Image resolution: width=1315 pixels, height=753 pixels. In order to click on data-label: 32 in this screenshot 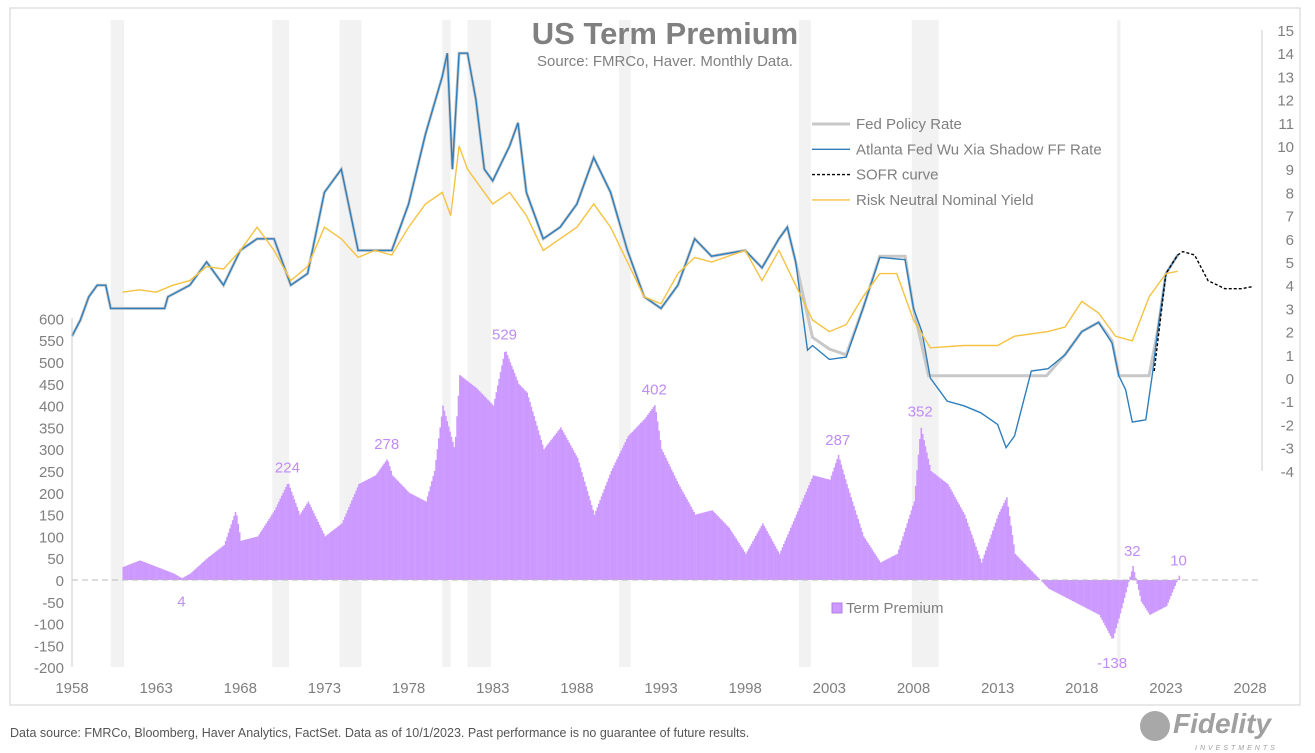, I will do `click(1132, 551)`.